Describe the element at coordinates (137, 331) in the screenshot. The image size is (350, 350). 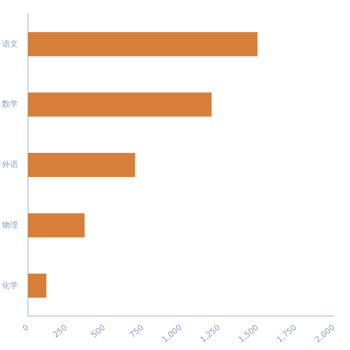
I see `x-tick-label: 750` at that location.